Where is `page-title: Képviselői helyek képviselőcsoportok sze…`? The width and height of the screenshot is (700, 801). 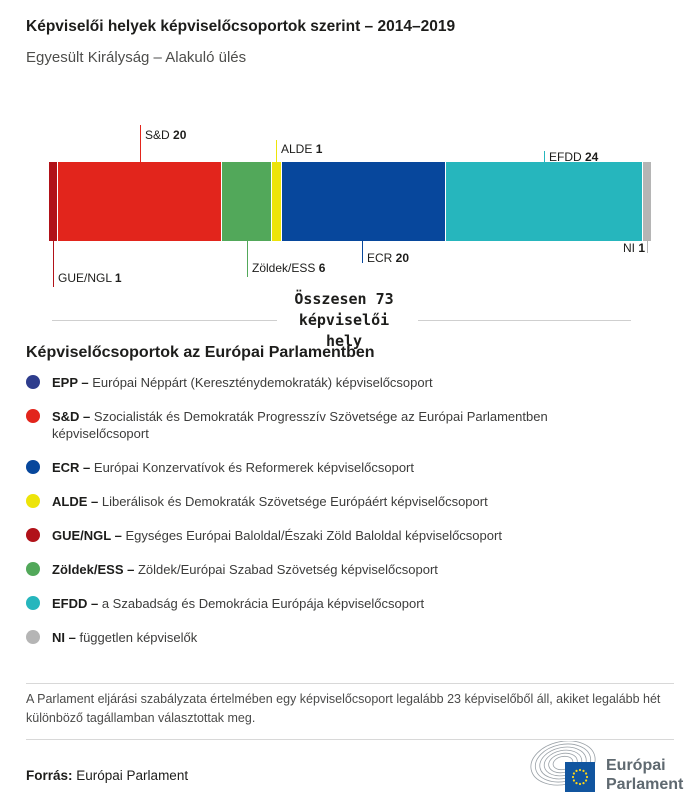 page-title: Képviselői helyek képviselőcsoportok sze… is located at coordinates (241, 26).